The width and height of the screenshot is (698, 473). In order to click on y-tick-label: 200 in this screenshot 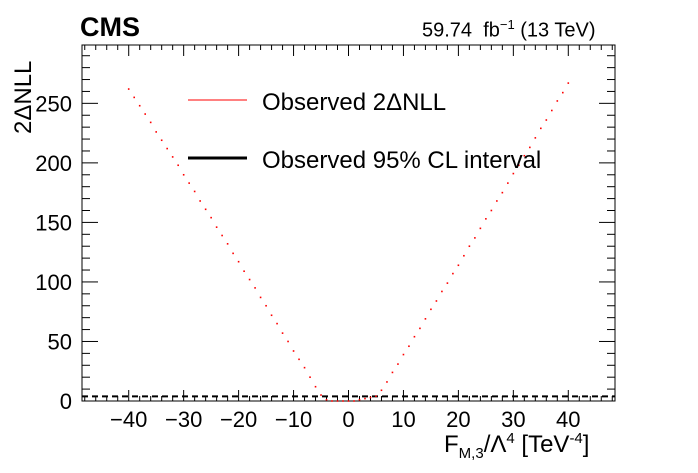, I will do `click(53, 163)`.